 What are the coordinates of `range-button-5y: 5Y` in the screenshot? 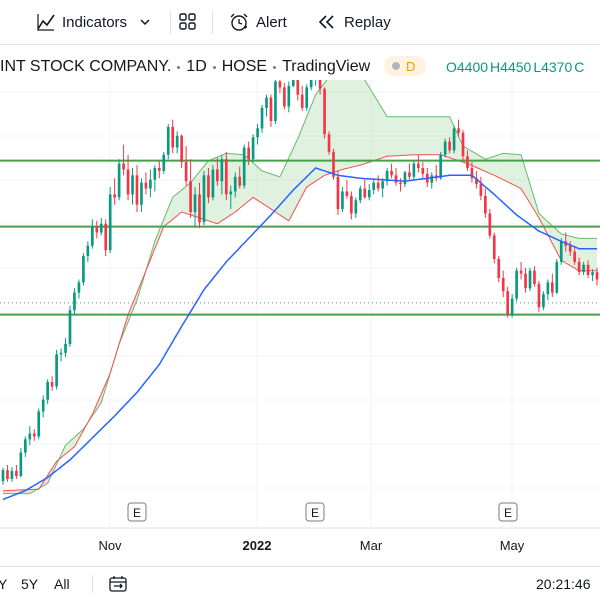 It's located at (29, 583).